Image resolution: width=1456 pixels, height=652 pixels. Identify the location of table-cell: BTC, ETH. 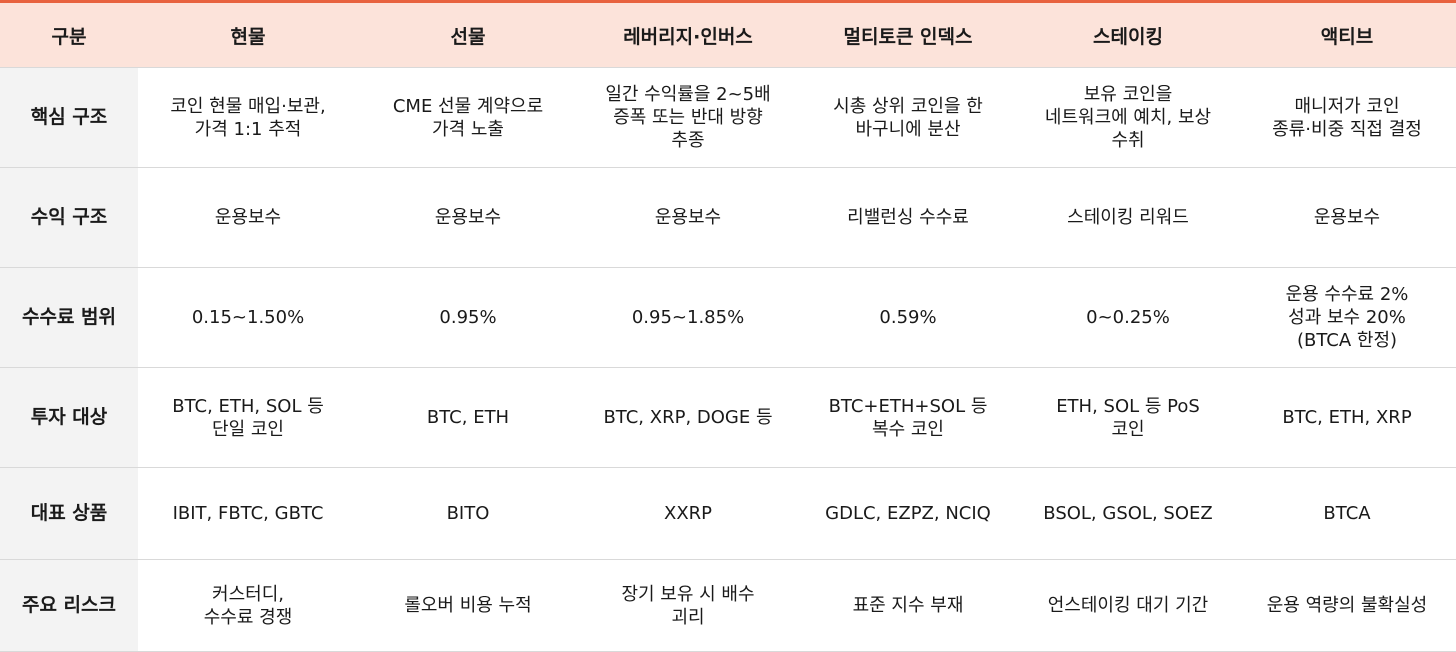
(468, 417).